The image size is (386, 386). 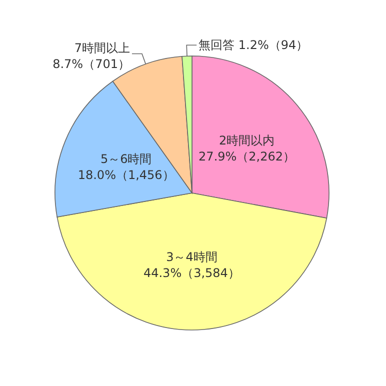 What do you see at coordinates (91, 63) in the screenshot?
I see `data-label: 8.7%（701）` at bounding box center [91, 63].